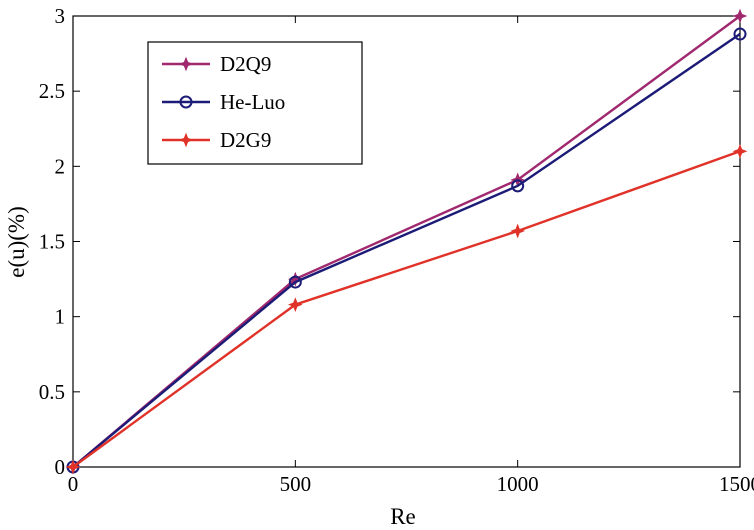 This screenshot has height=530, width=754. Describe the element at coordinates (245, 140) in the screenshot. I see `legend-label: D2G9` at that location.